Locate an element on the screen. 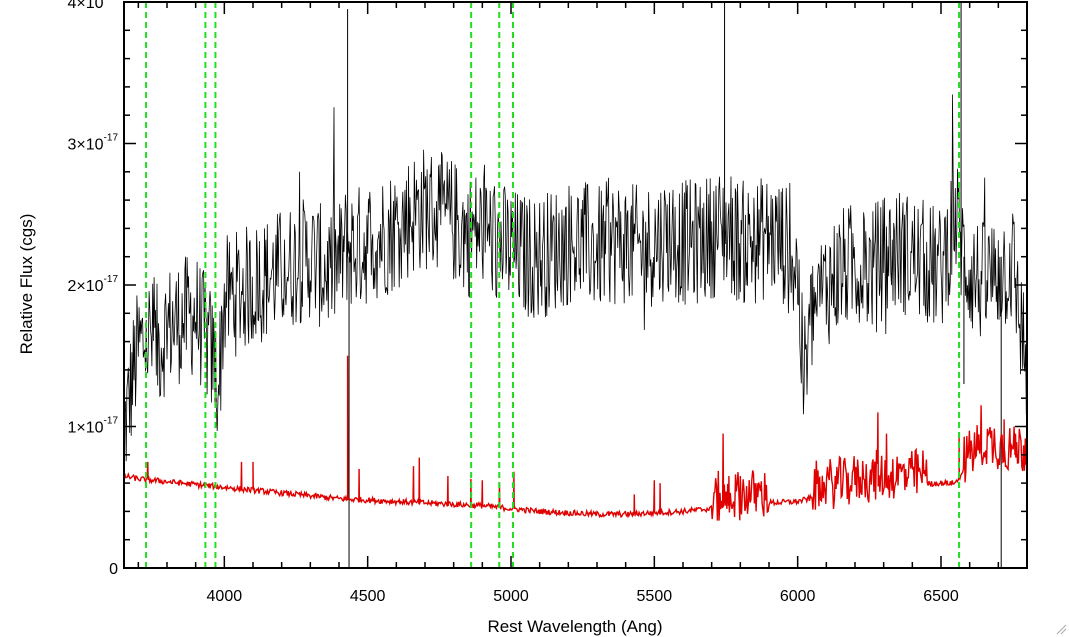 This screenshot has height=637, width=1069. resize-grip-icon is located at coordinates (1061, 629).